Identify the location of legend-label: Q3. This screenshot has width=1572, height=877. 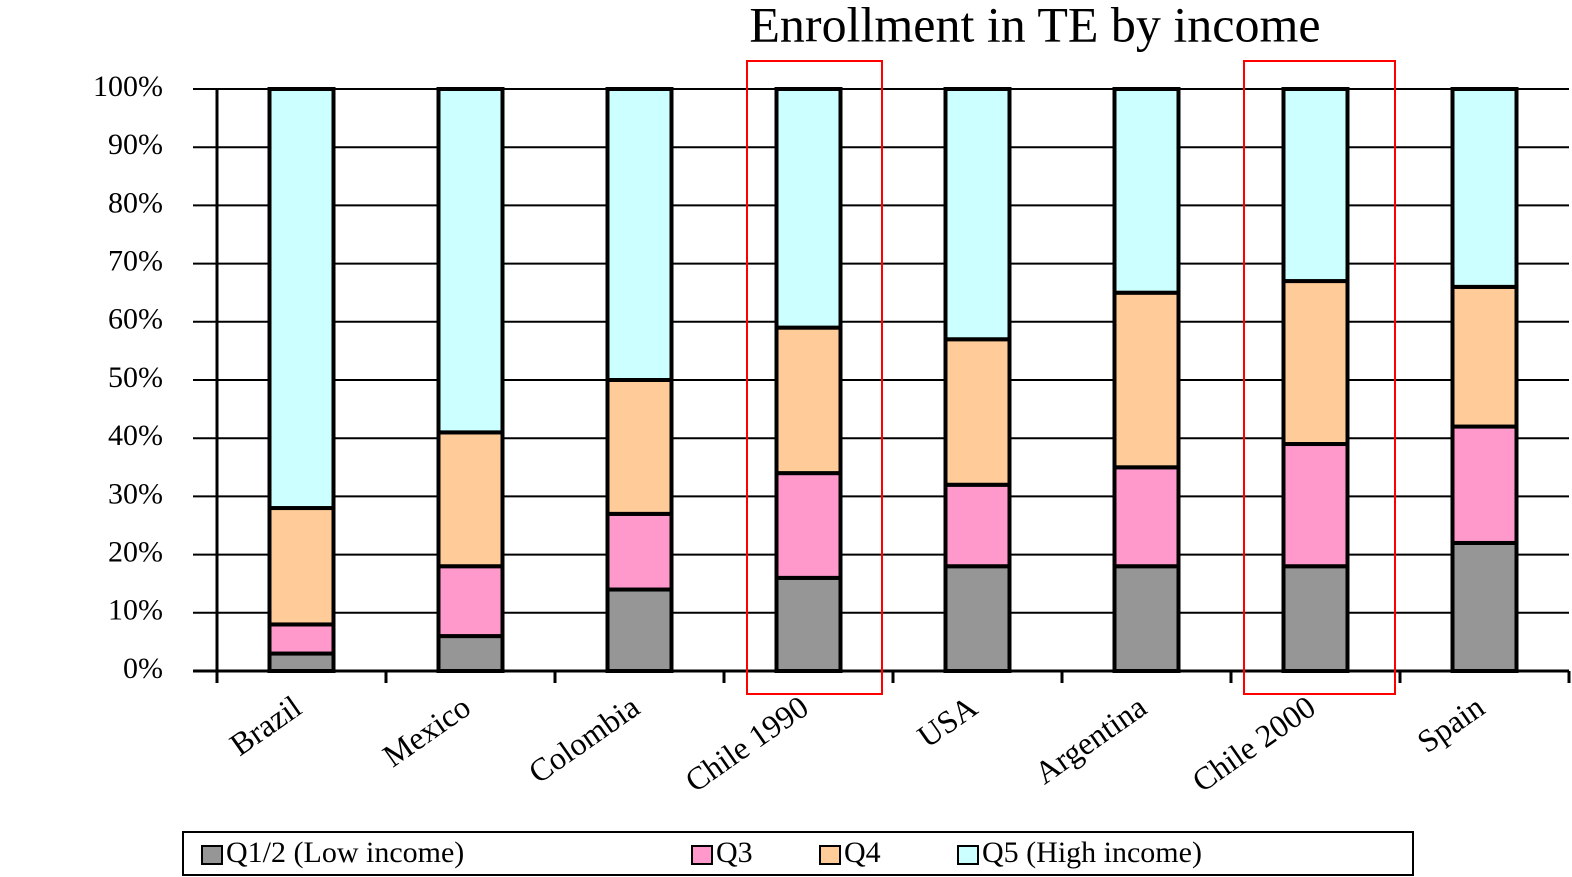
(734, 852).